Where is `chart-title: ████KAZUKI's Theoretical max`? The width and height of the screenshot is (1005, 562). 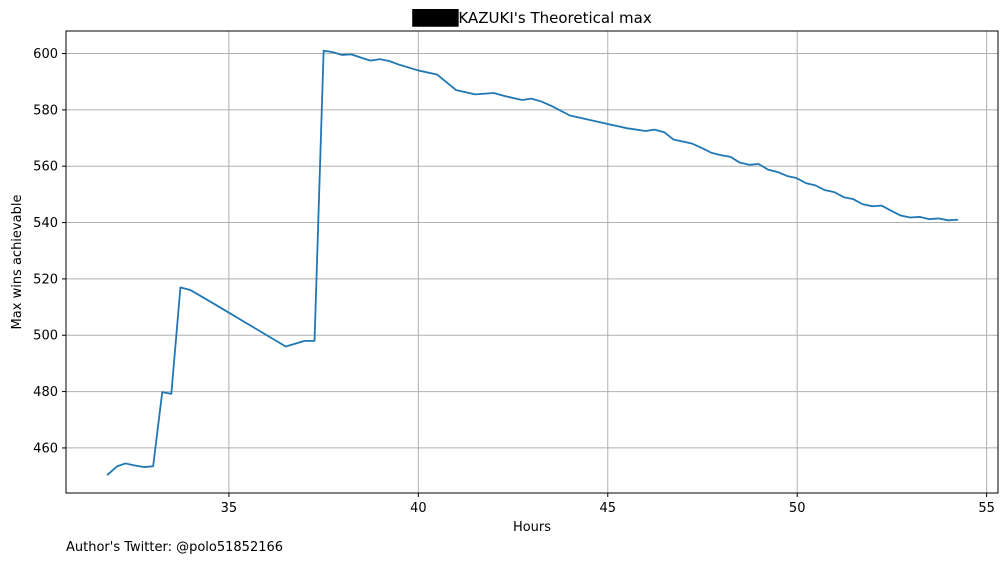
chart-title: ████KAZUKI's Theoretical max is located at coordinates (531, 17).